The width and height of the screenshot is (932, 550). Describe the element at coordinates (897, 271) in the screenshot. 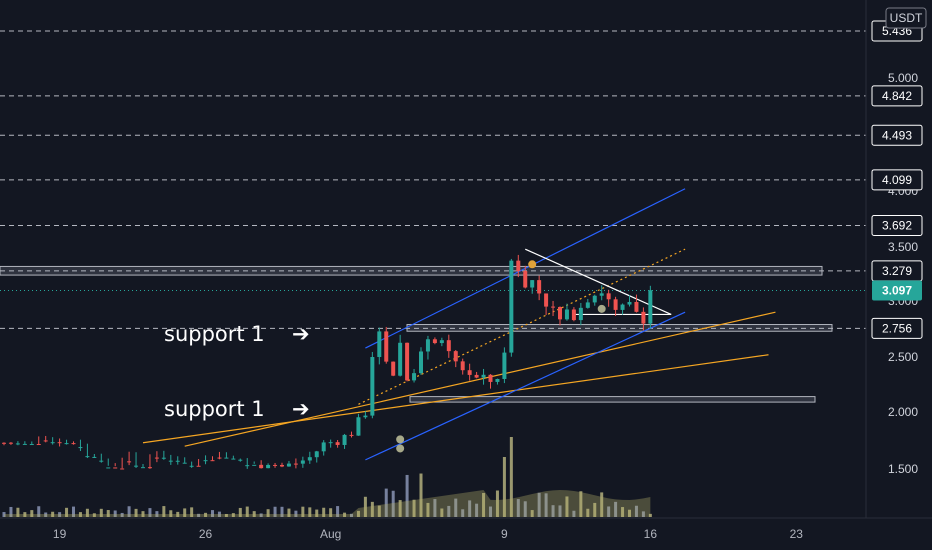

I see `price-level-tag: 3.279` at that location.